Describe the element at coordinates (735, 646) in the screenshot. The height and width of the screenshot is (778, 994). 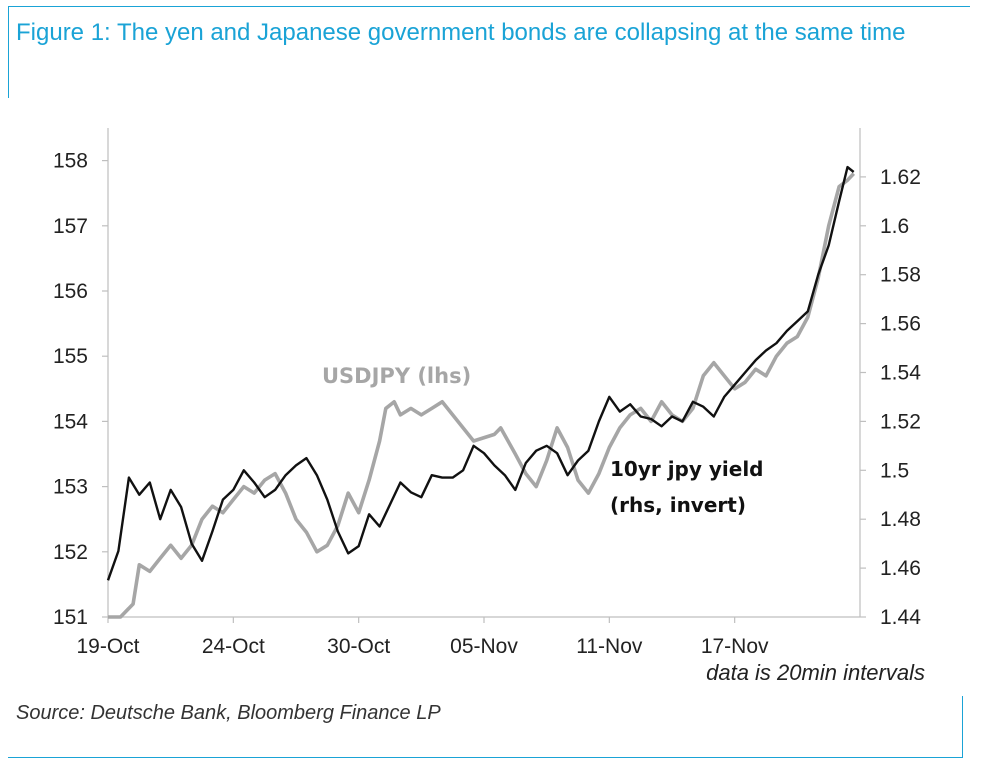
I see `x-tick-label: 17-Nov` at that location.